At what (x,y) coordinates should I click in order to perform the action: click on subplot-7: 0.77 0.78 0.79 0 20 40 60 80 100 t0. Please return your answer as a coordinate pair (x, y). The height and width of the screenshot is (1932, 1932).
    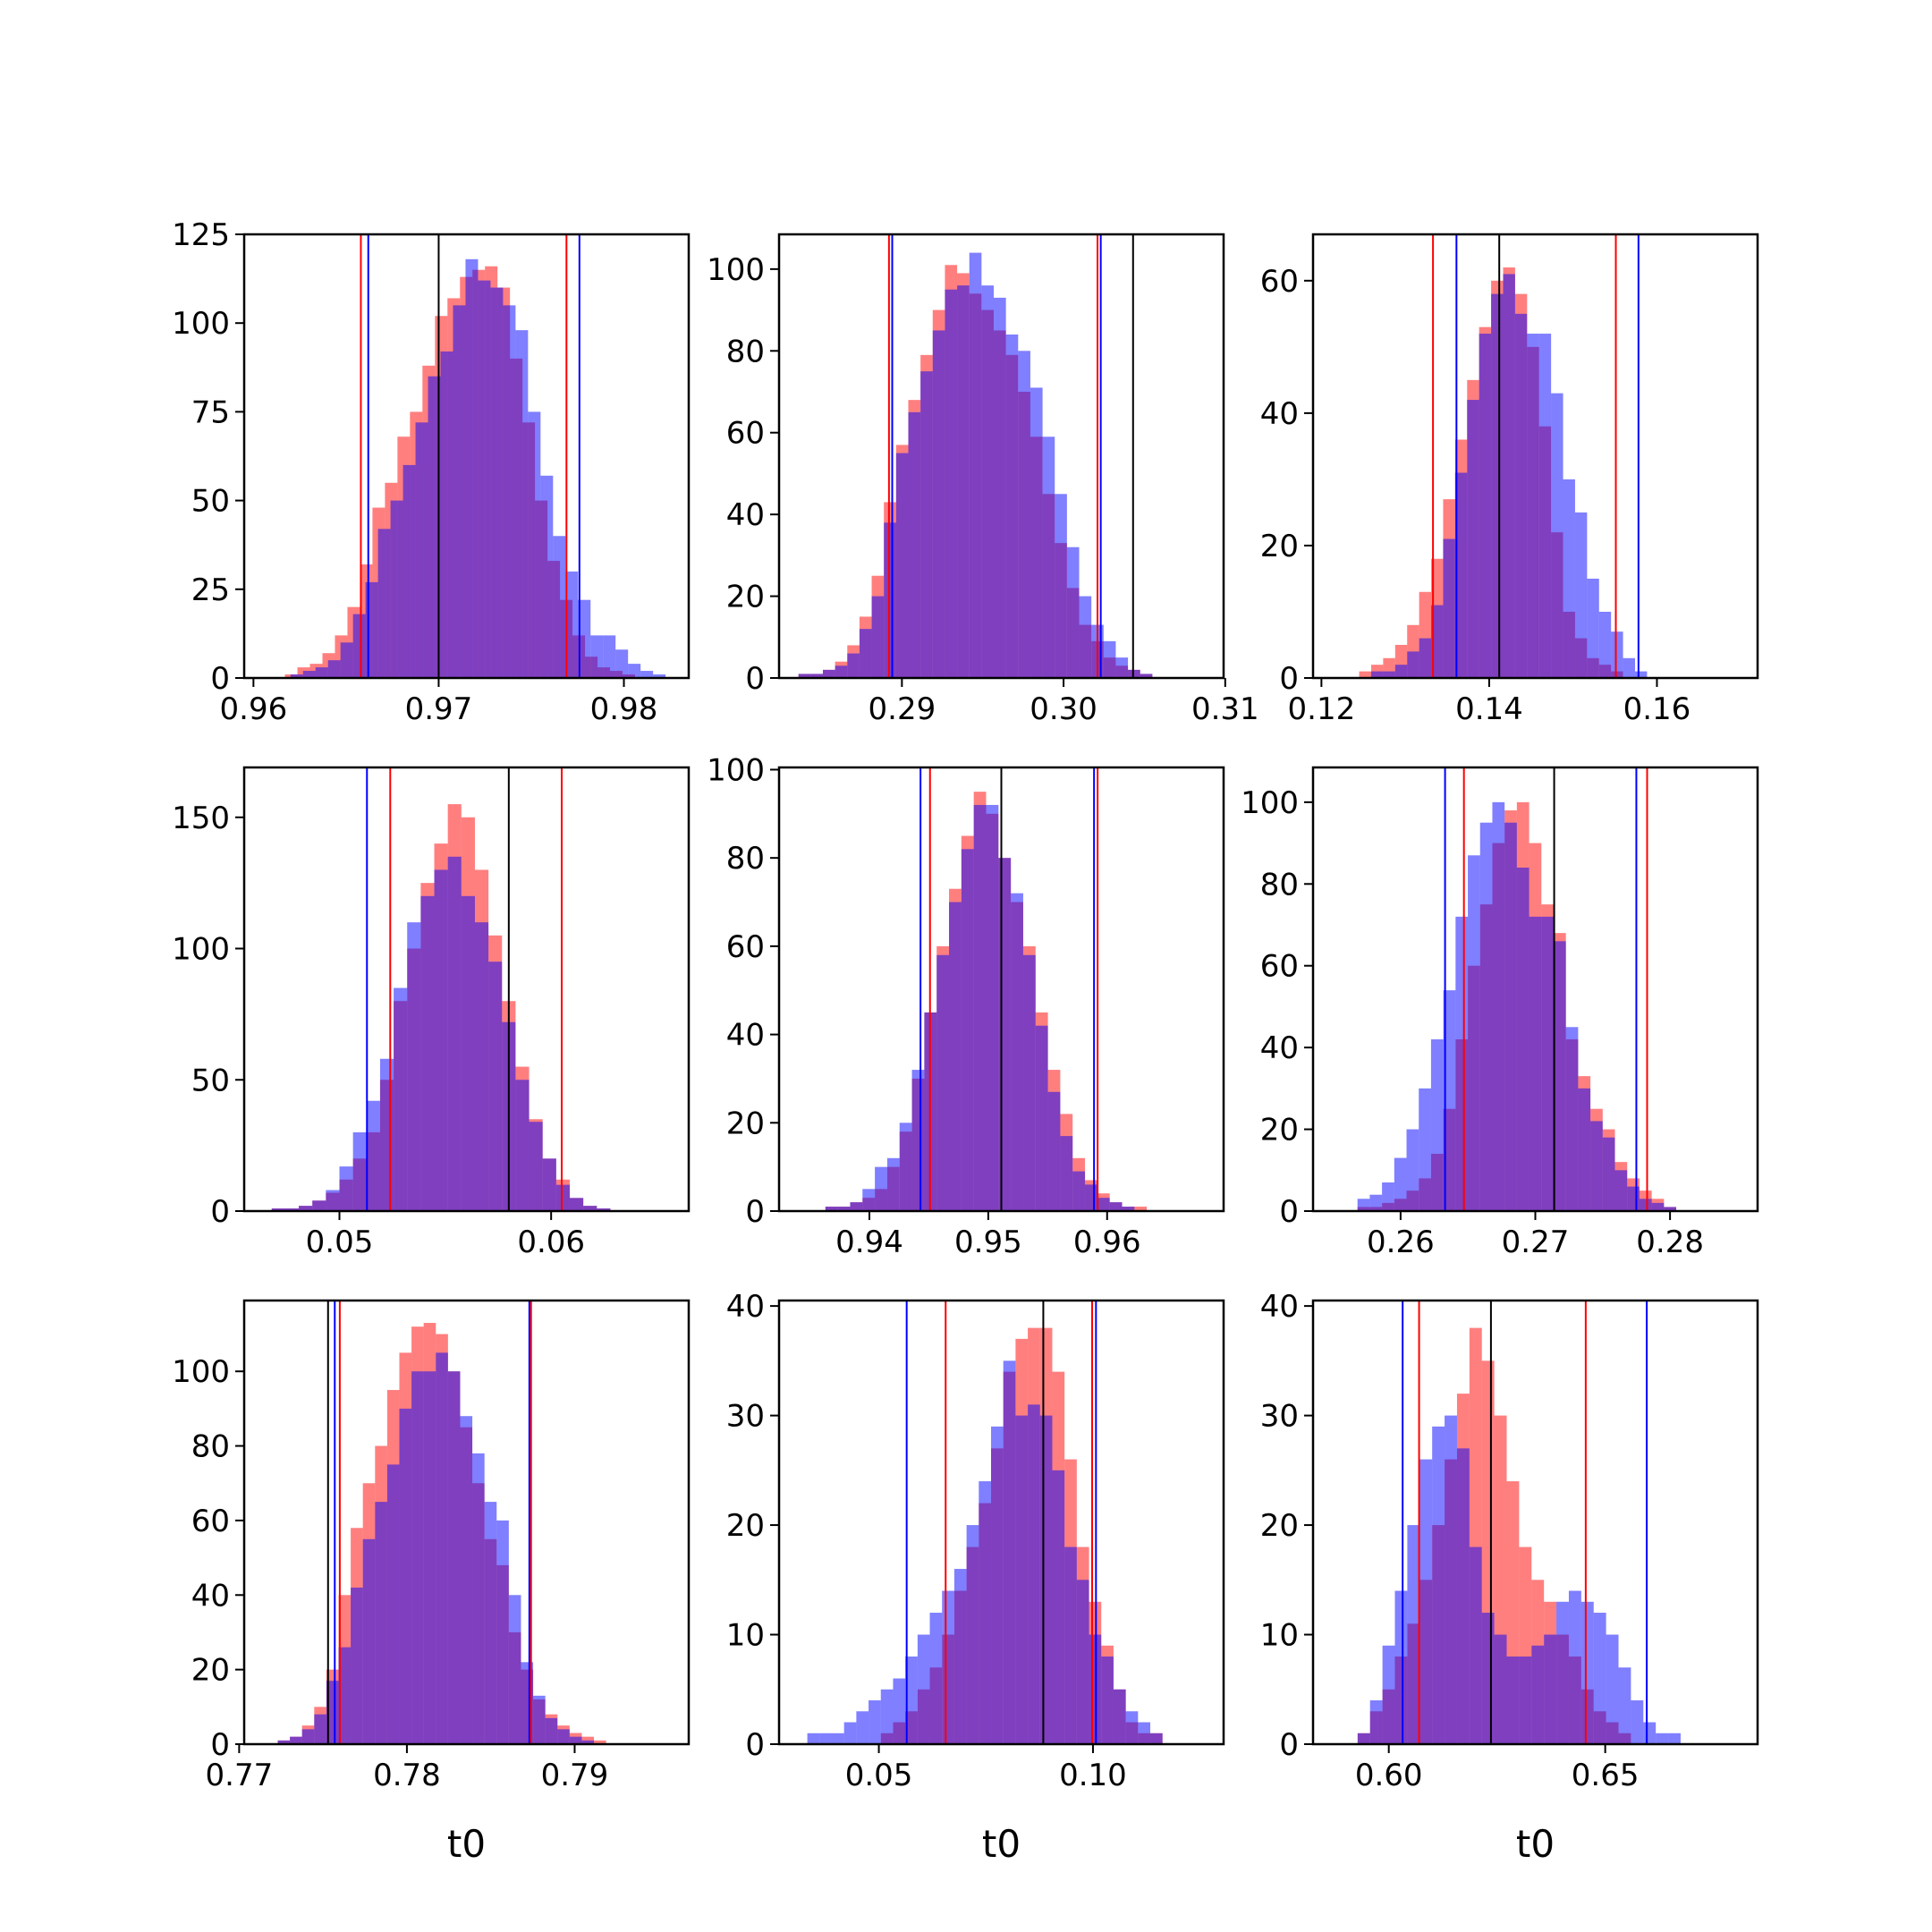
    Looking at the image, I should click on (431, 1582).